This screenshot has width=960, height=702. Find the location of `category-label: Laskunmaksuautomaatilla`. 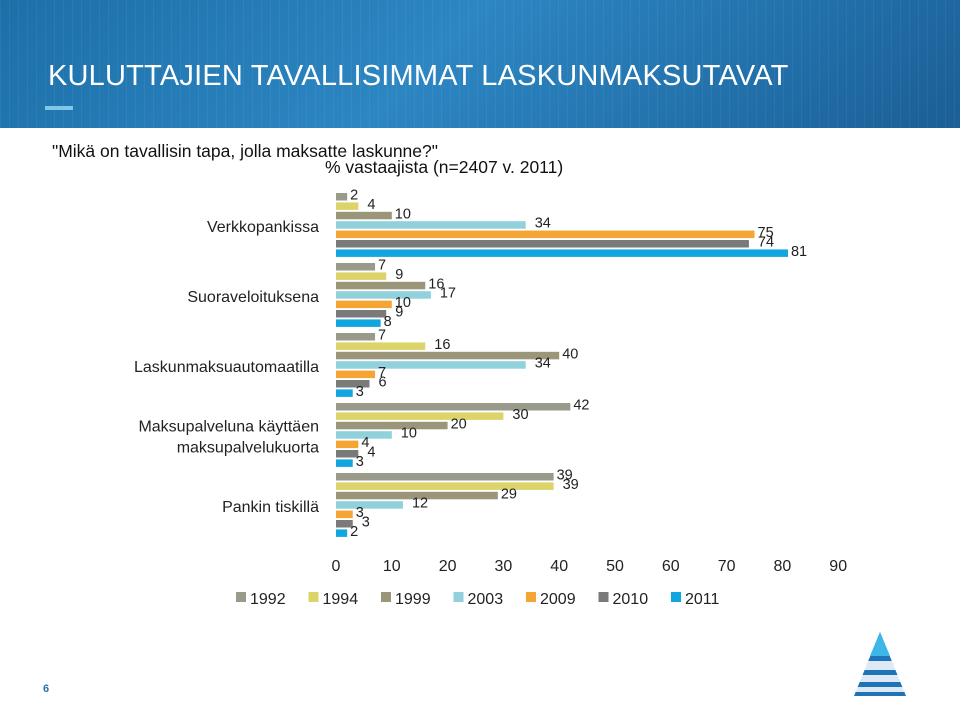

category-label: Laskunmaksuautomaatilla is located at coordinates (226, 367).